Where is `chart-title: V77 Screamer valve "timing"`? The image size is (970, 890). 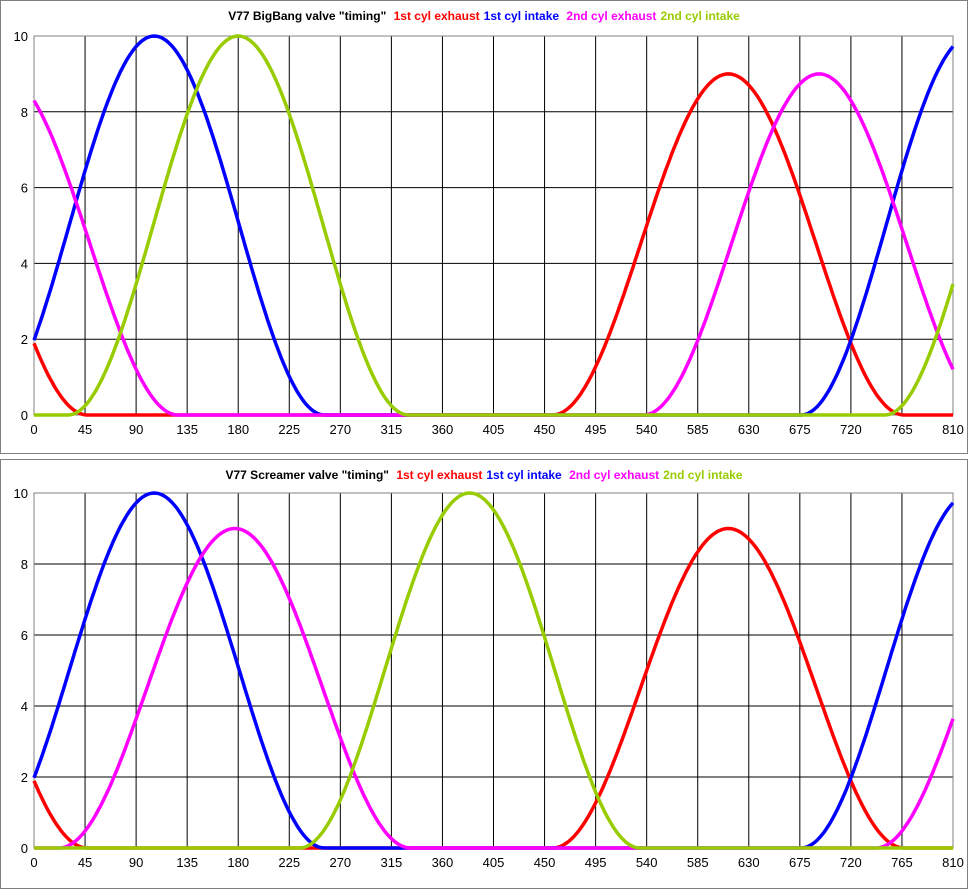
chart-title: V77 Screamer valve "timing" is located at coordinates (307, 475).